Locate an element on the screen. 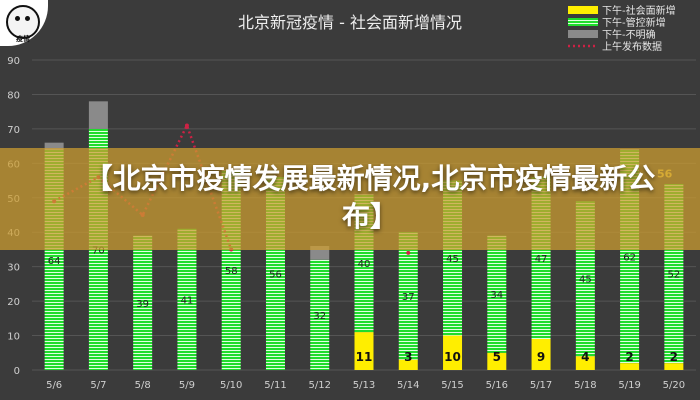 The image size is (700, 400). y-tick-label: 80 is located at coordinates (13, 95).